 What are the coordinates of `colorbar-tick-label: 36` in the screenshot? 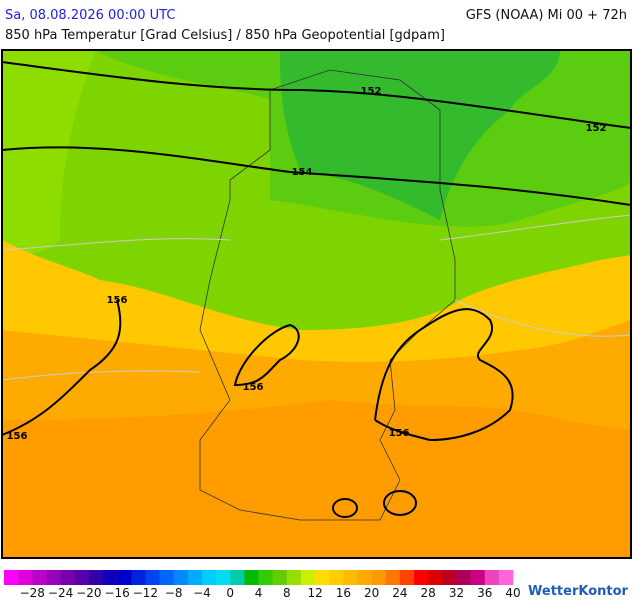 It's located at (484, 593).